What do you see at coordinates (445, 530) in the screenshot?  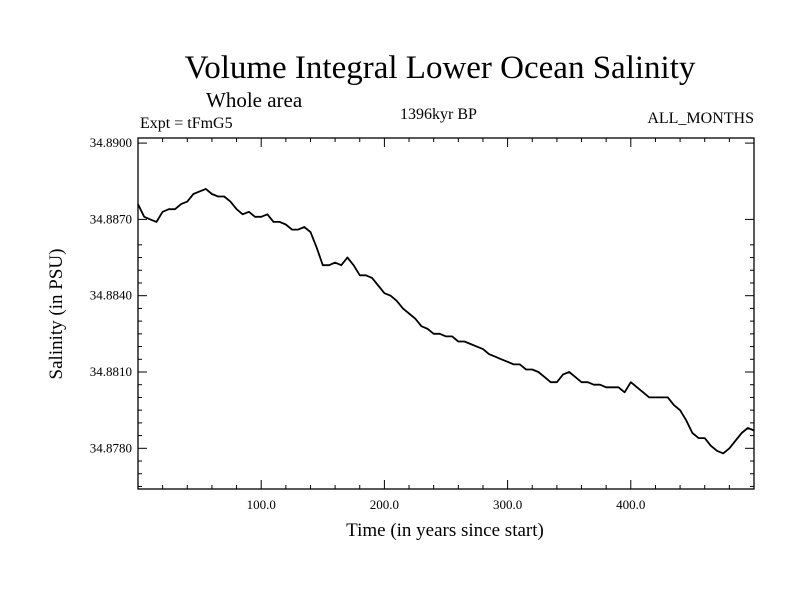 I see `x-axis-title: Time (in years since start)` at bounding box center [445, 530].